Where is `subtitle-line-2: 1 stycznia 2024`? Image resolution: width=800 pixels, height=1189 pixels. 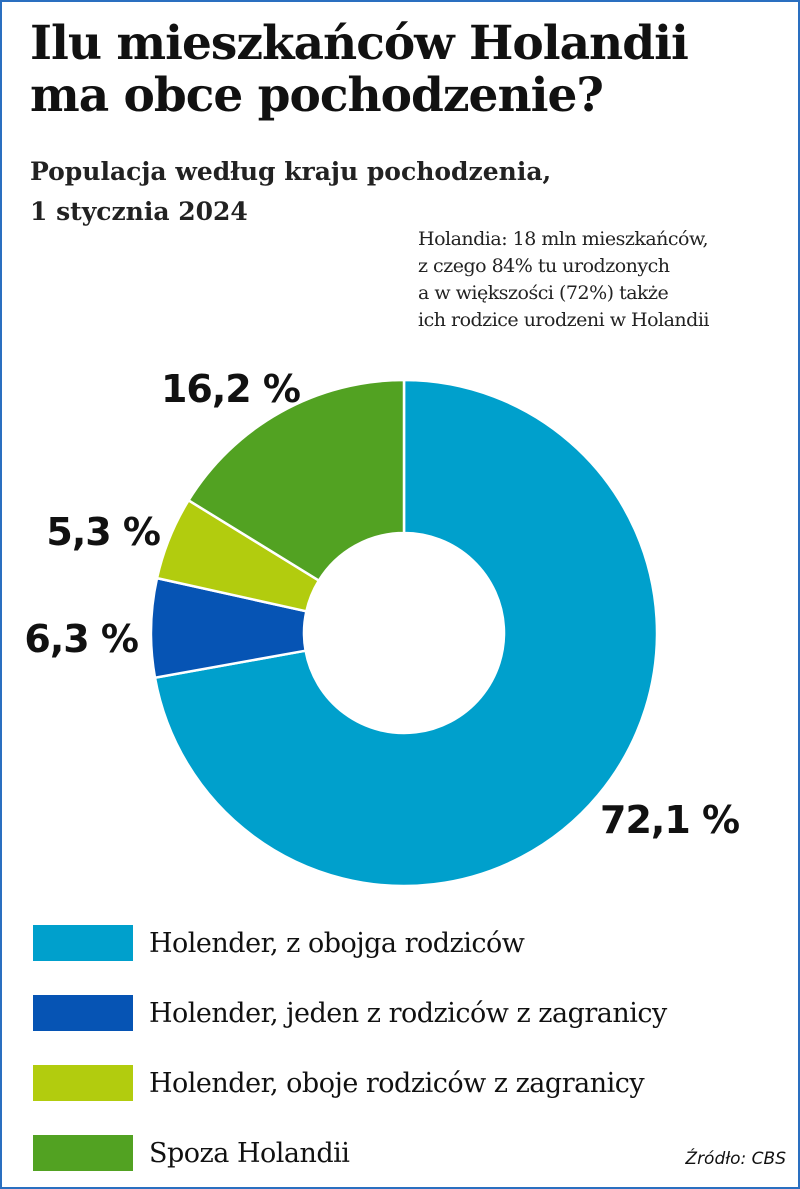 subtitle-line-2: 1 stycznia 2024 is located at coordinates (139, 211).